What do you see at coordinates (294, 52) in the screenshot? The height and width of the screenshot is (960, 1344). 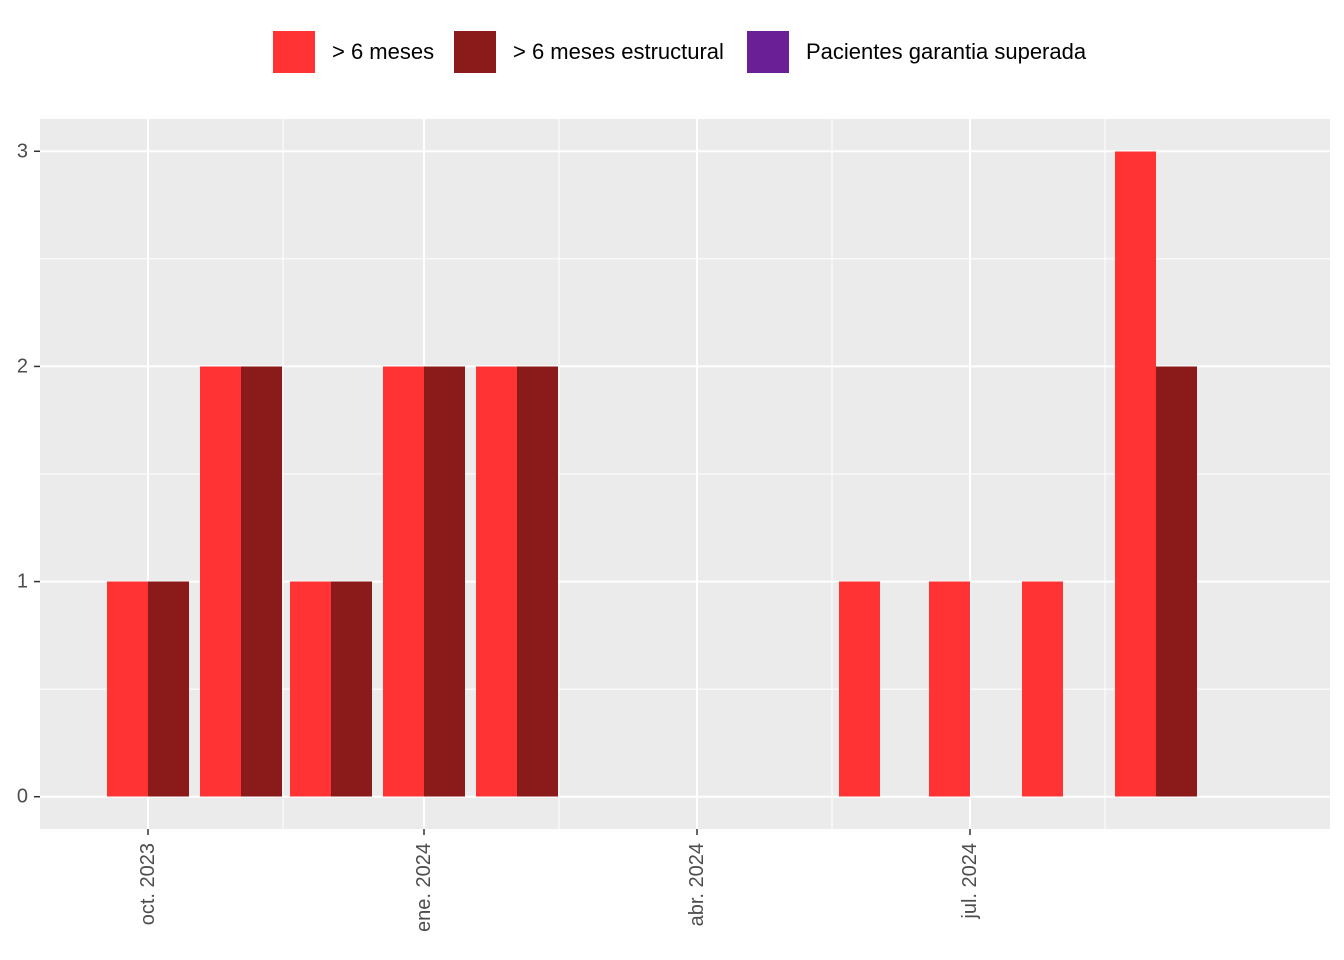 I see `legend-key-mas-6-meses` at bounding box center [294, 52].